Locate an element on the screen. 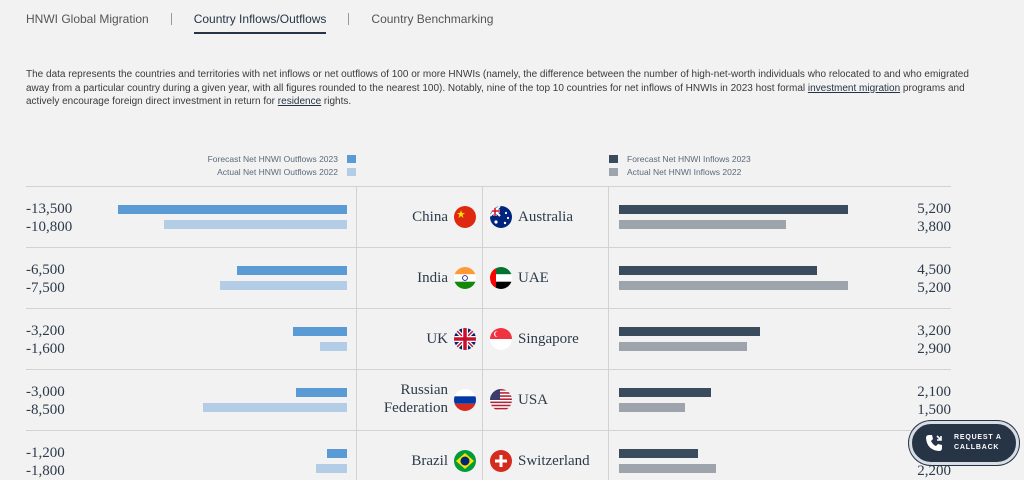  outflow-forecast-value: -6,500 is located at coordinates (45, 270).